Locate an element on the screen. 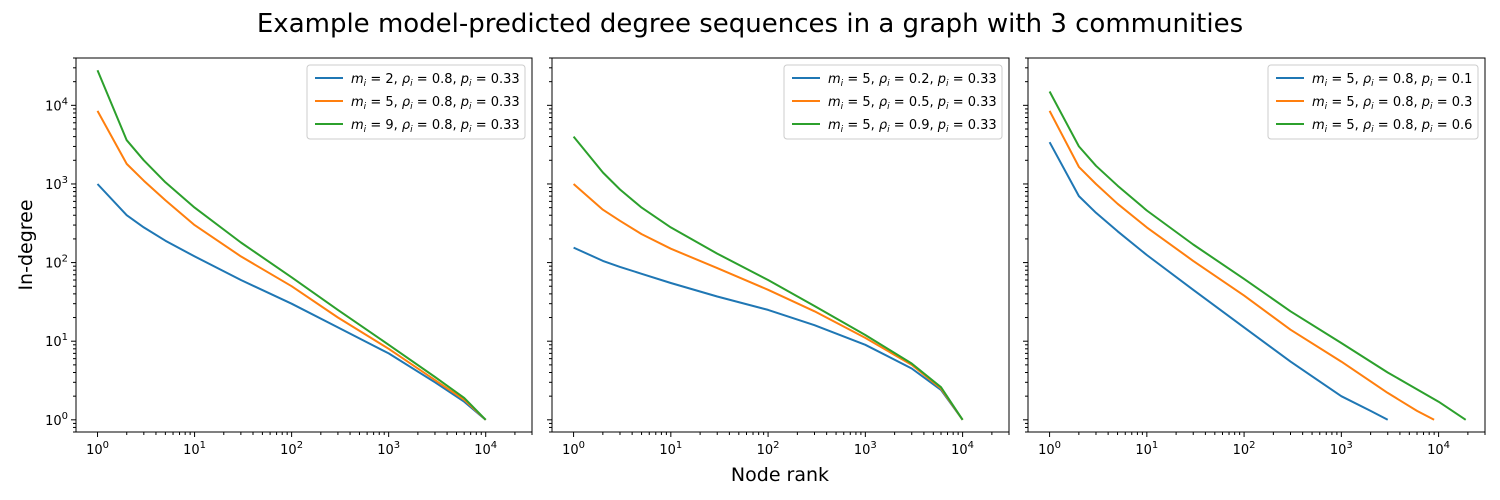 The image size is (1500, 500). legend-label: mi = 5, ρi = 0.2, pi = 0.33 is located at coordinates (912, 80).